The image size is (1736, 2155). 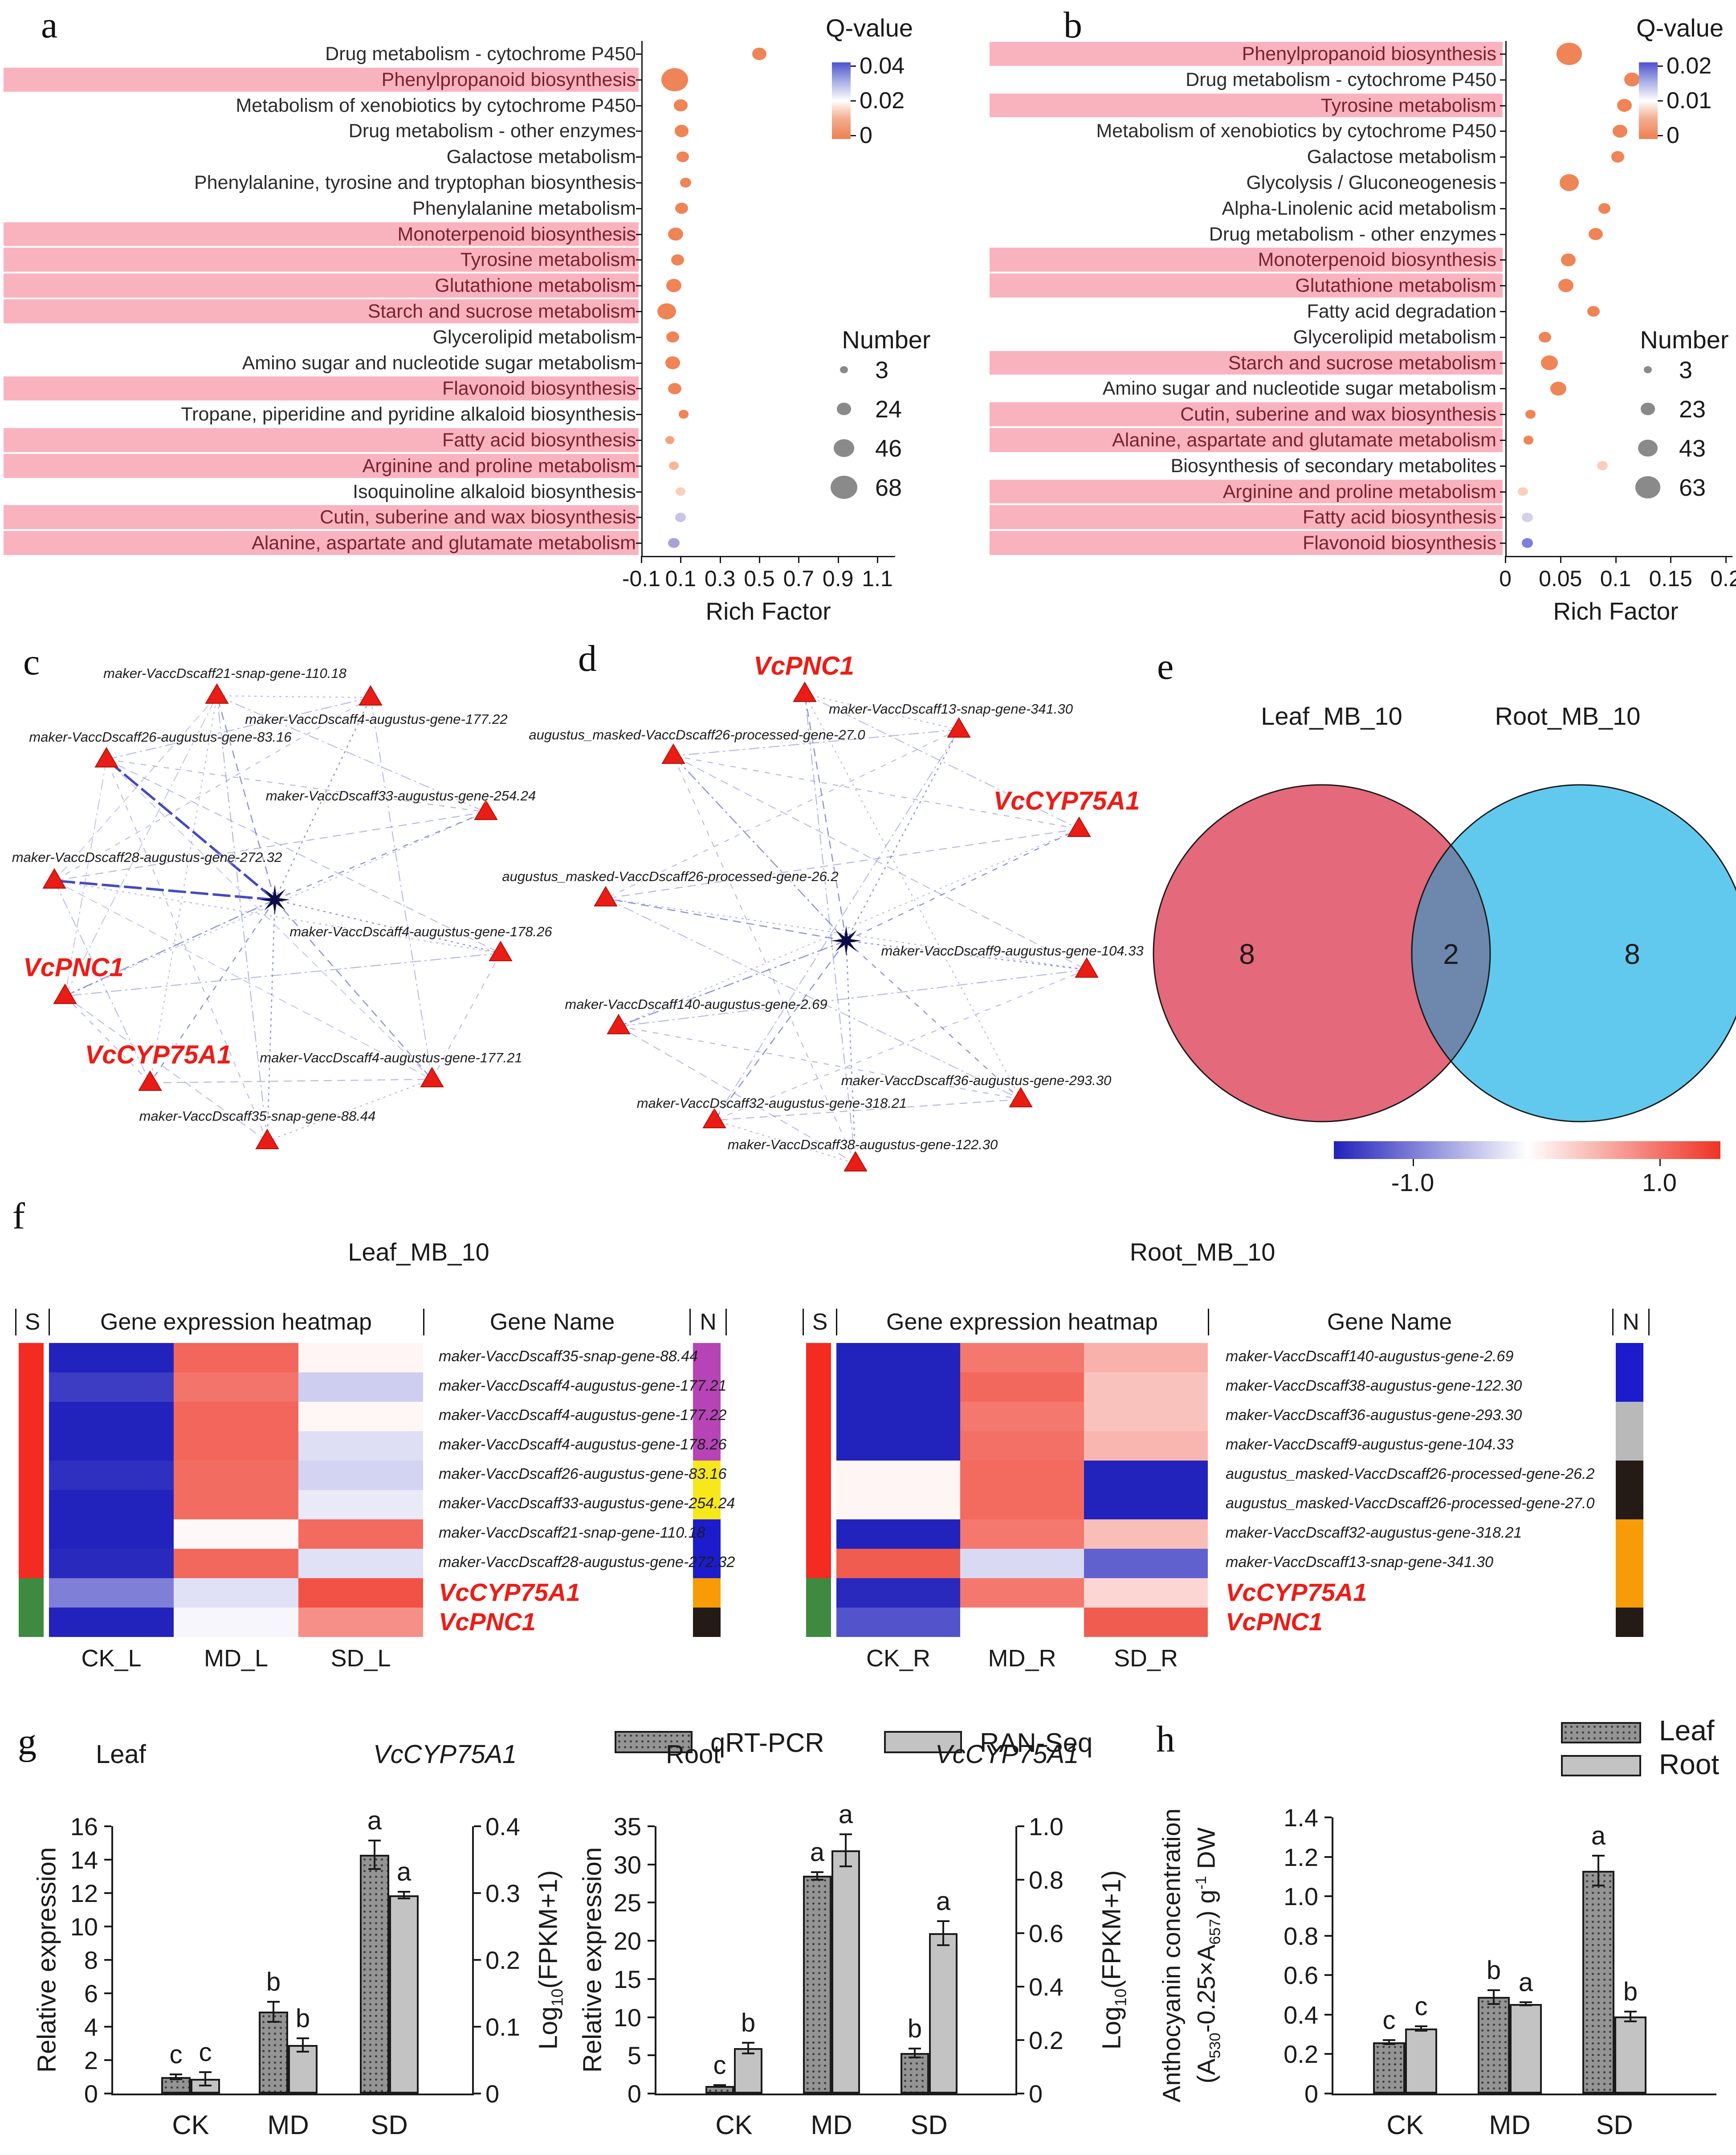 What do you see at coordinates (1067, 801) in the screenshot?
I see `gene-node-label: VcCYP75A1` at bounding box center [1067, 801].